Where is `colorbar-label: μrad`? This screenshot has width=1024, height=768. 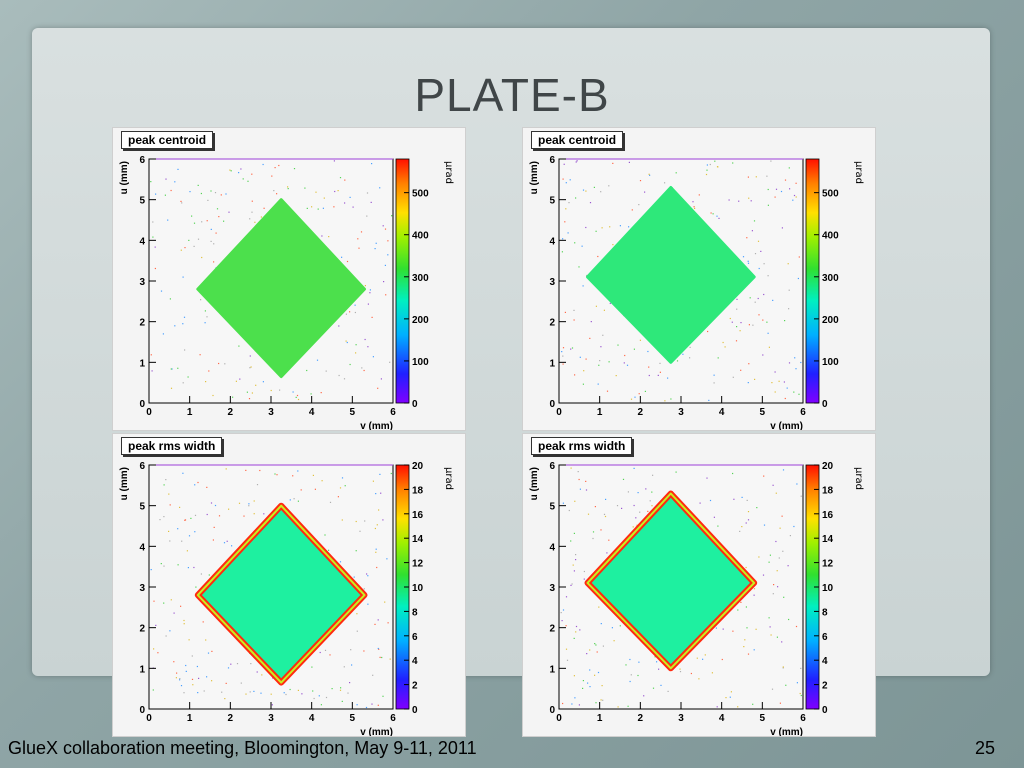
colorbar-label: μrad is located at coordinates (448, 478).